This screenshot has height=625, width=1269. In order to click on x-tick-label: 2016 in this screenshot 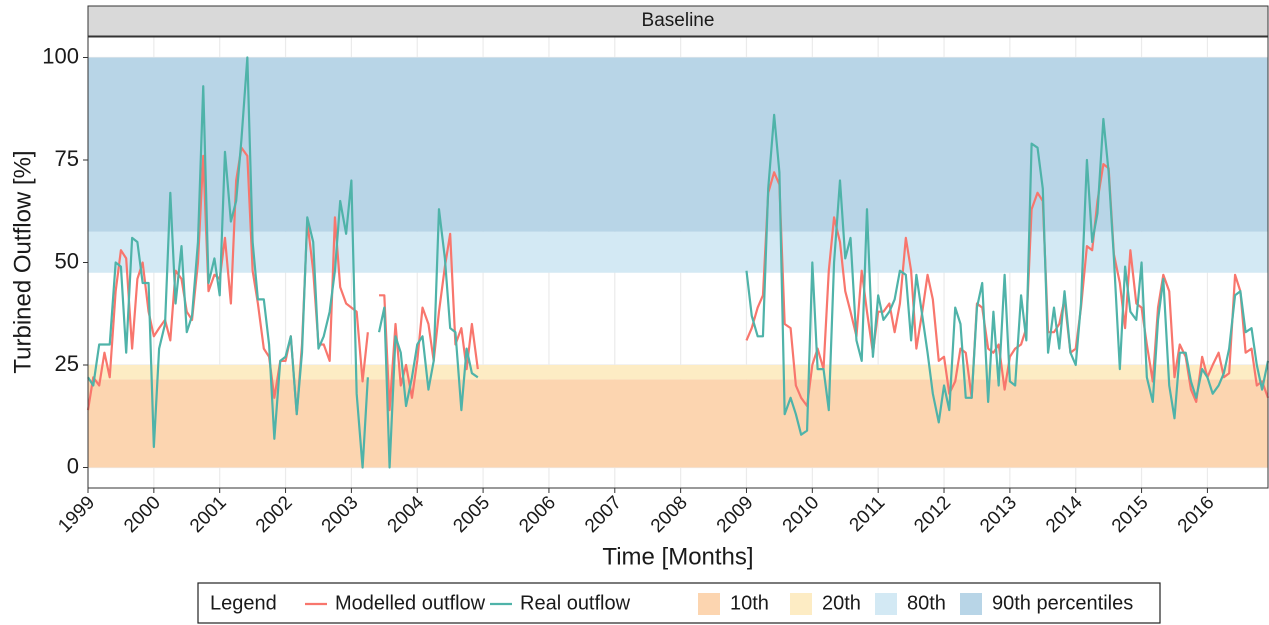, I will do `click(1196, 514)`.